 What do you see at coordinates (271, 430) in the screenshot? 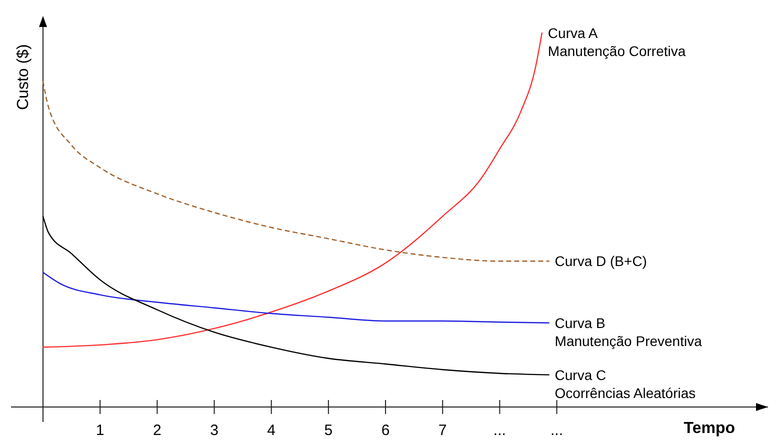
I see `x-tick-label: 4` at bounding box center [271, 430].